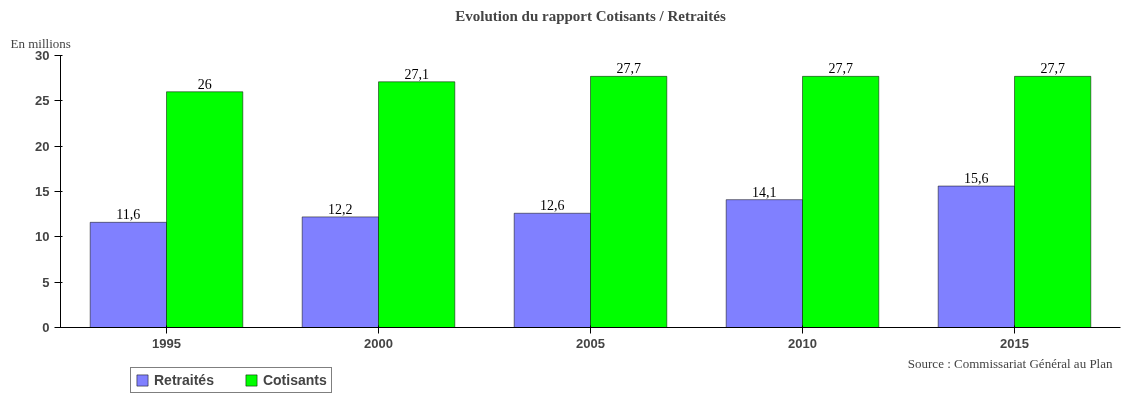 The image size is (1147, 412). Describe the element at coordinates (166, 343) in the screenshot. I see `x-tick-label: 1995` at that location.